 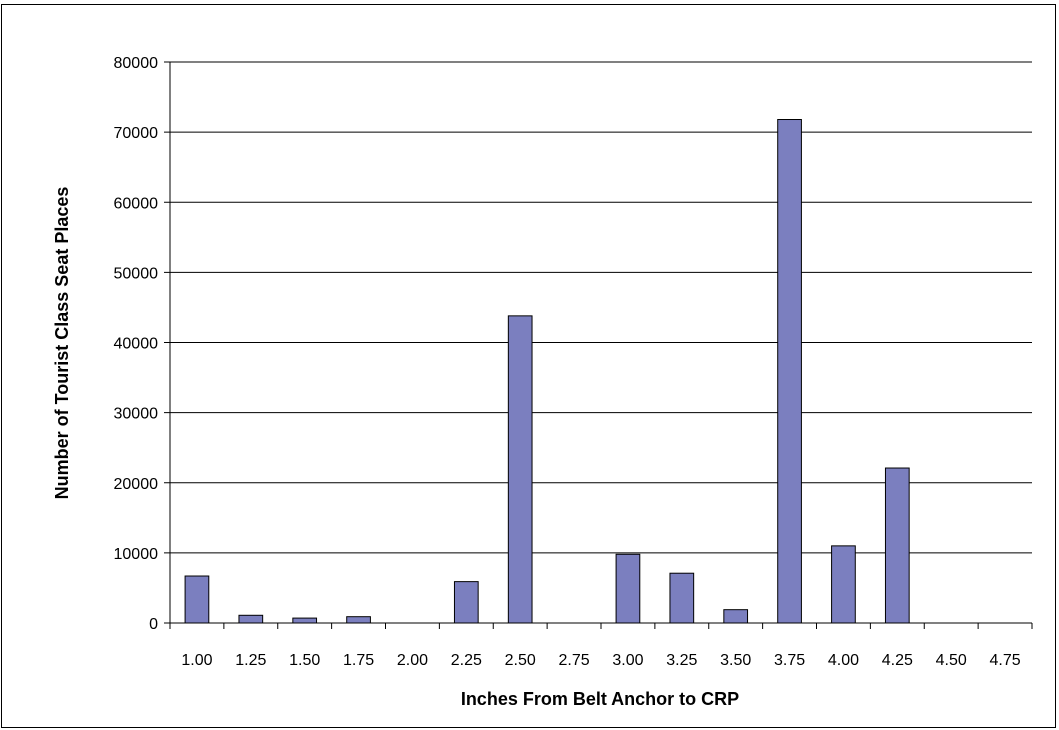 What do you see at coordinates (951, 660) in the screenshot?
I see `x-tick-label: 4.50` at bounding box center [951, 660].